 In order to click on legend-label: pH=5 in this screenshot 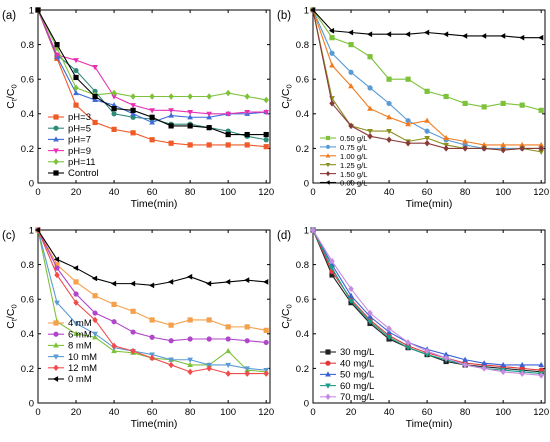, I will do `click(79, 128)`.